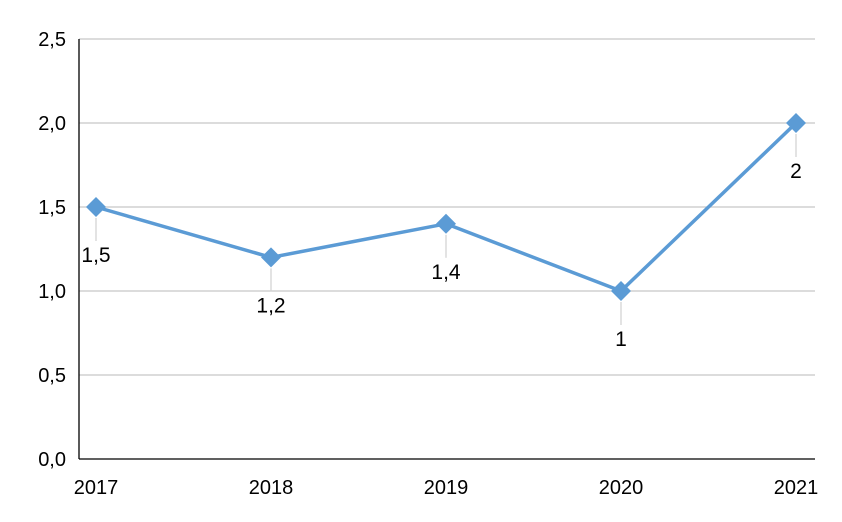  What do you see at coordinates (52, 208) in the screenshot?
I see `y-tick-label: 1,5` at bounding box center [52, 208].